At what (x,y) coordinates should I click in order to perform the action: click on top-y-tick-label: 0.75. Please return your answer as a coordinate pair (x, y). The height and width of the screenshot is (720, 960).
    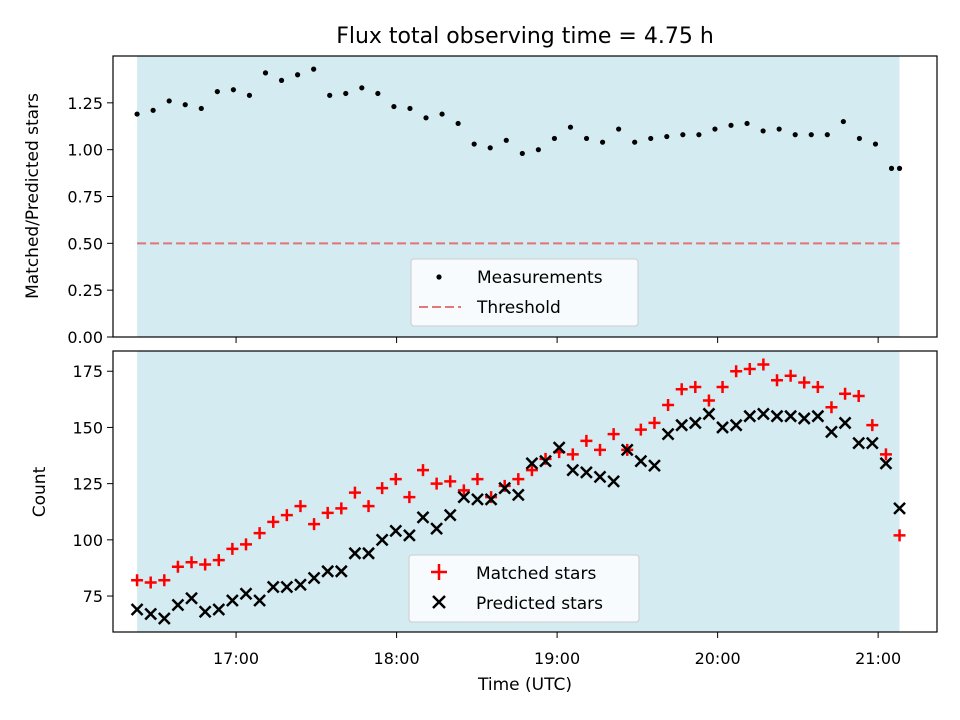
    Looking at the image, I should click on (85, 197).